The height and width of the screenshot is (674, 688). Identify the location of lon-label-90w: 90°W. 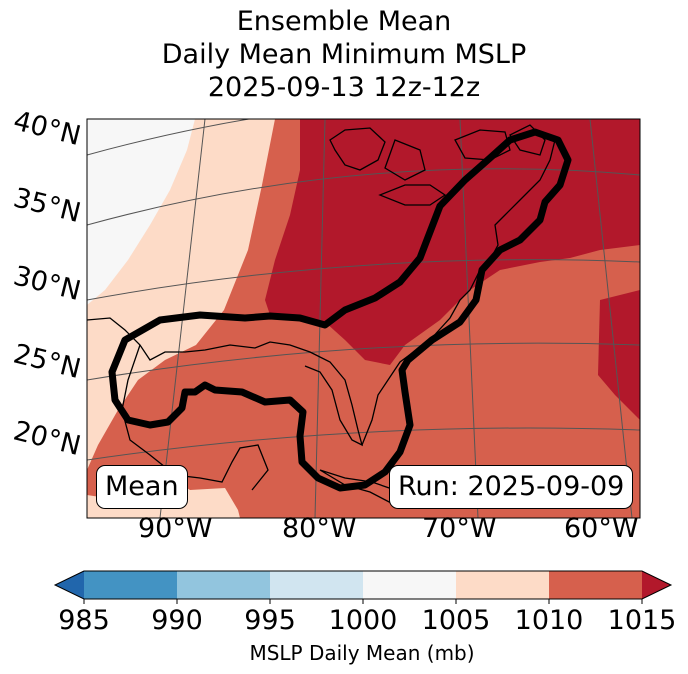
(175, 528).